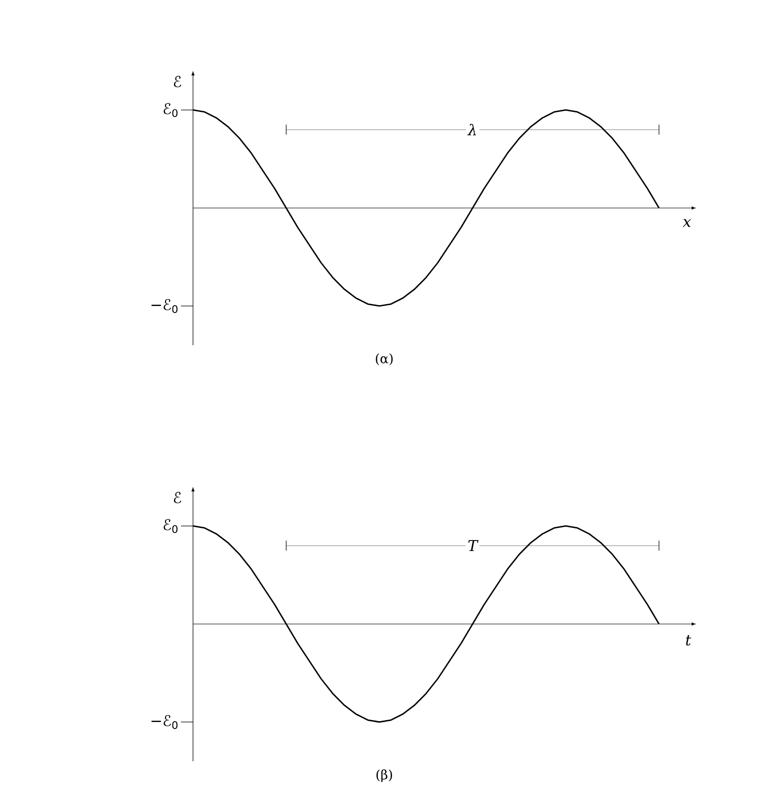 The image size is (766, 791). I want to click on x-axis-title: x, so click(686, 223).